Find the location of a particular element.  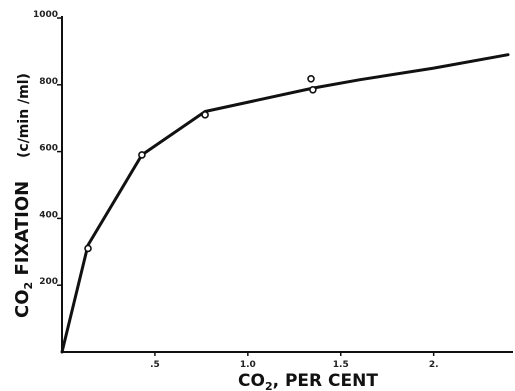

x-tick-label: 1.0 is located at coordinates (248, 365).